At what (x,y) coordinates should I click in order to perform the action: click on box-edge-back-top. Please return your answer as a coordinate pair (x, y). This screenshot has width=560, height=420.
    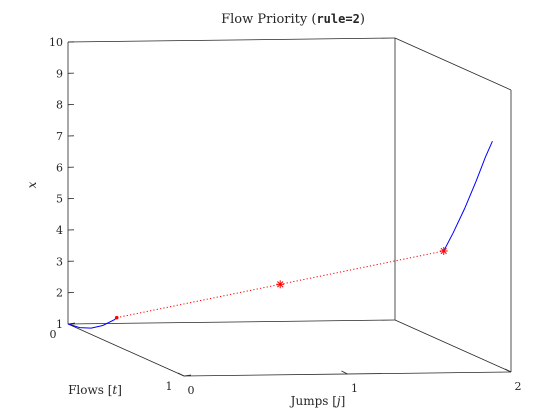
    Looking at the image, I should click on (231, 40).